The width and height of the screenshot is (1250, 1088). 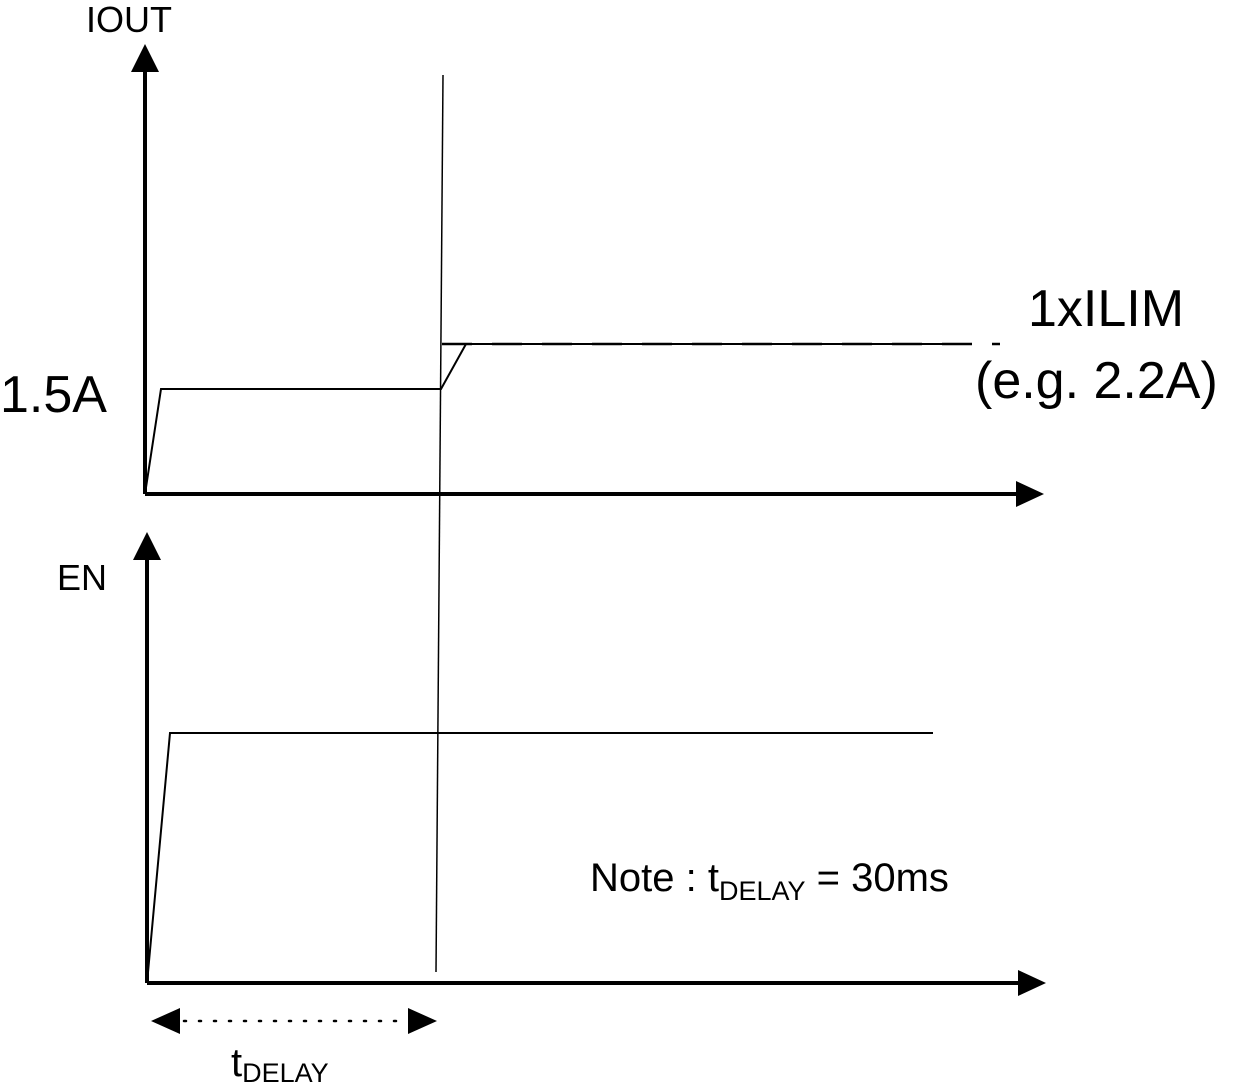 What do you see at coordinates (1106, 309) in the screenshot?
I see `ilim-label: 1xILIM` at bounding box center [1106, 309].